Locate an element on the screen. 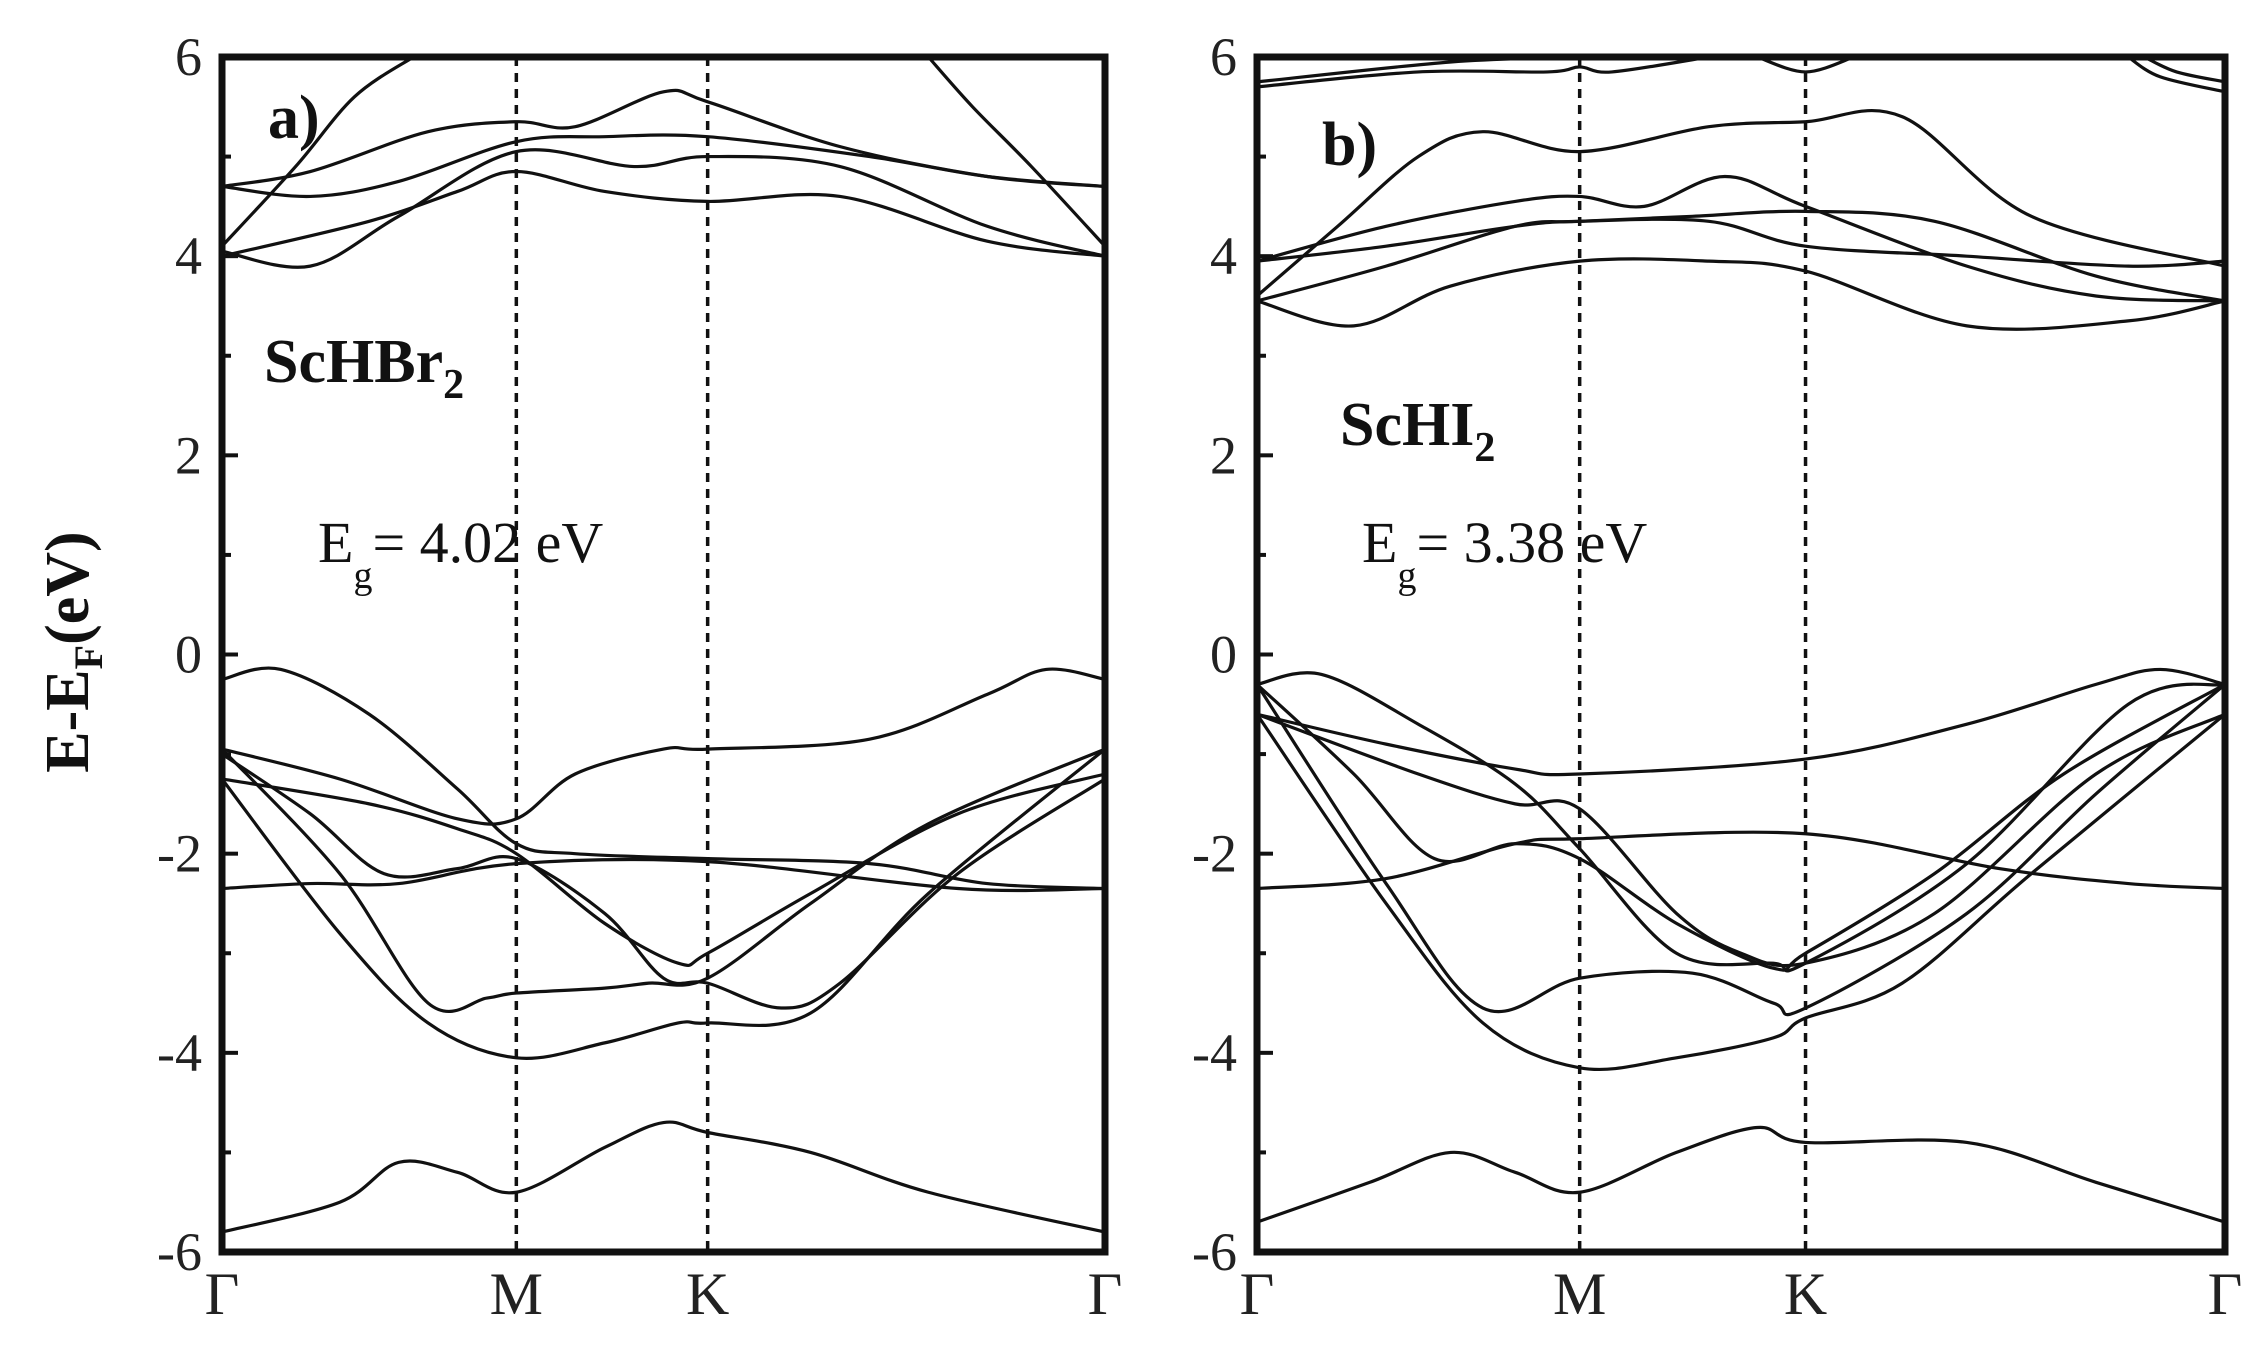 Image resolution: width=2251 pixels, height=1364 pixels. panel-b-gap-text: = 3.38 eV is located at coordinates (1531, 542).